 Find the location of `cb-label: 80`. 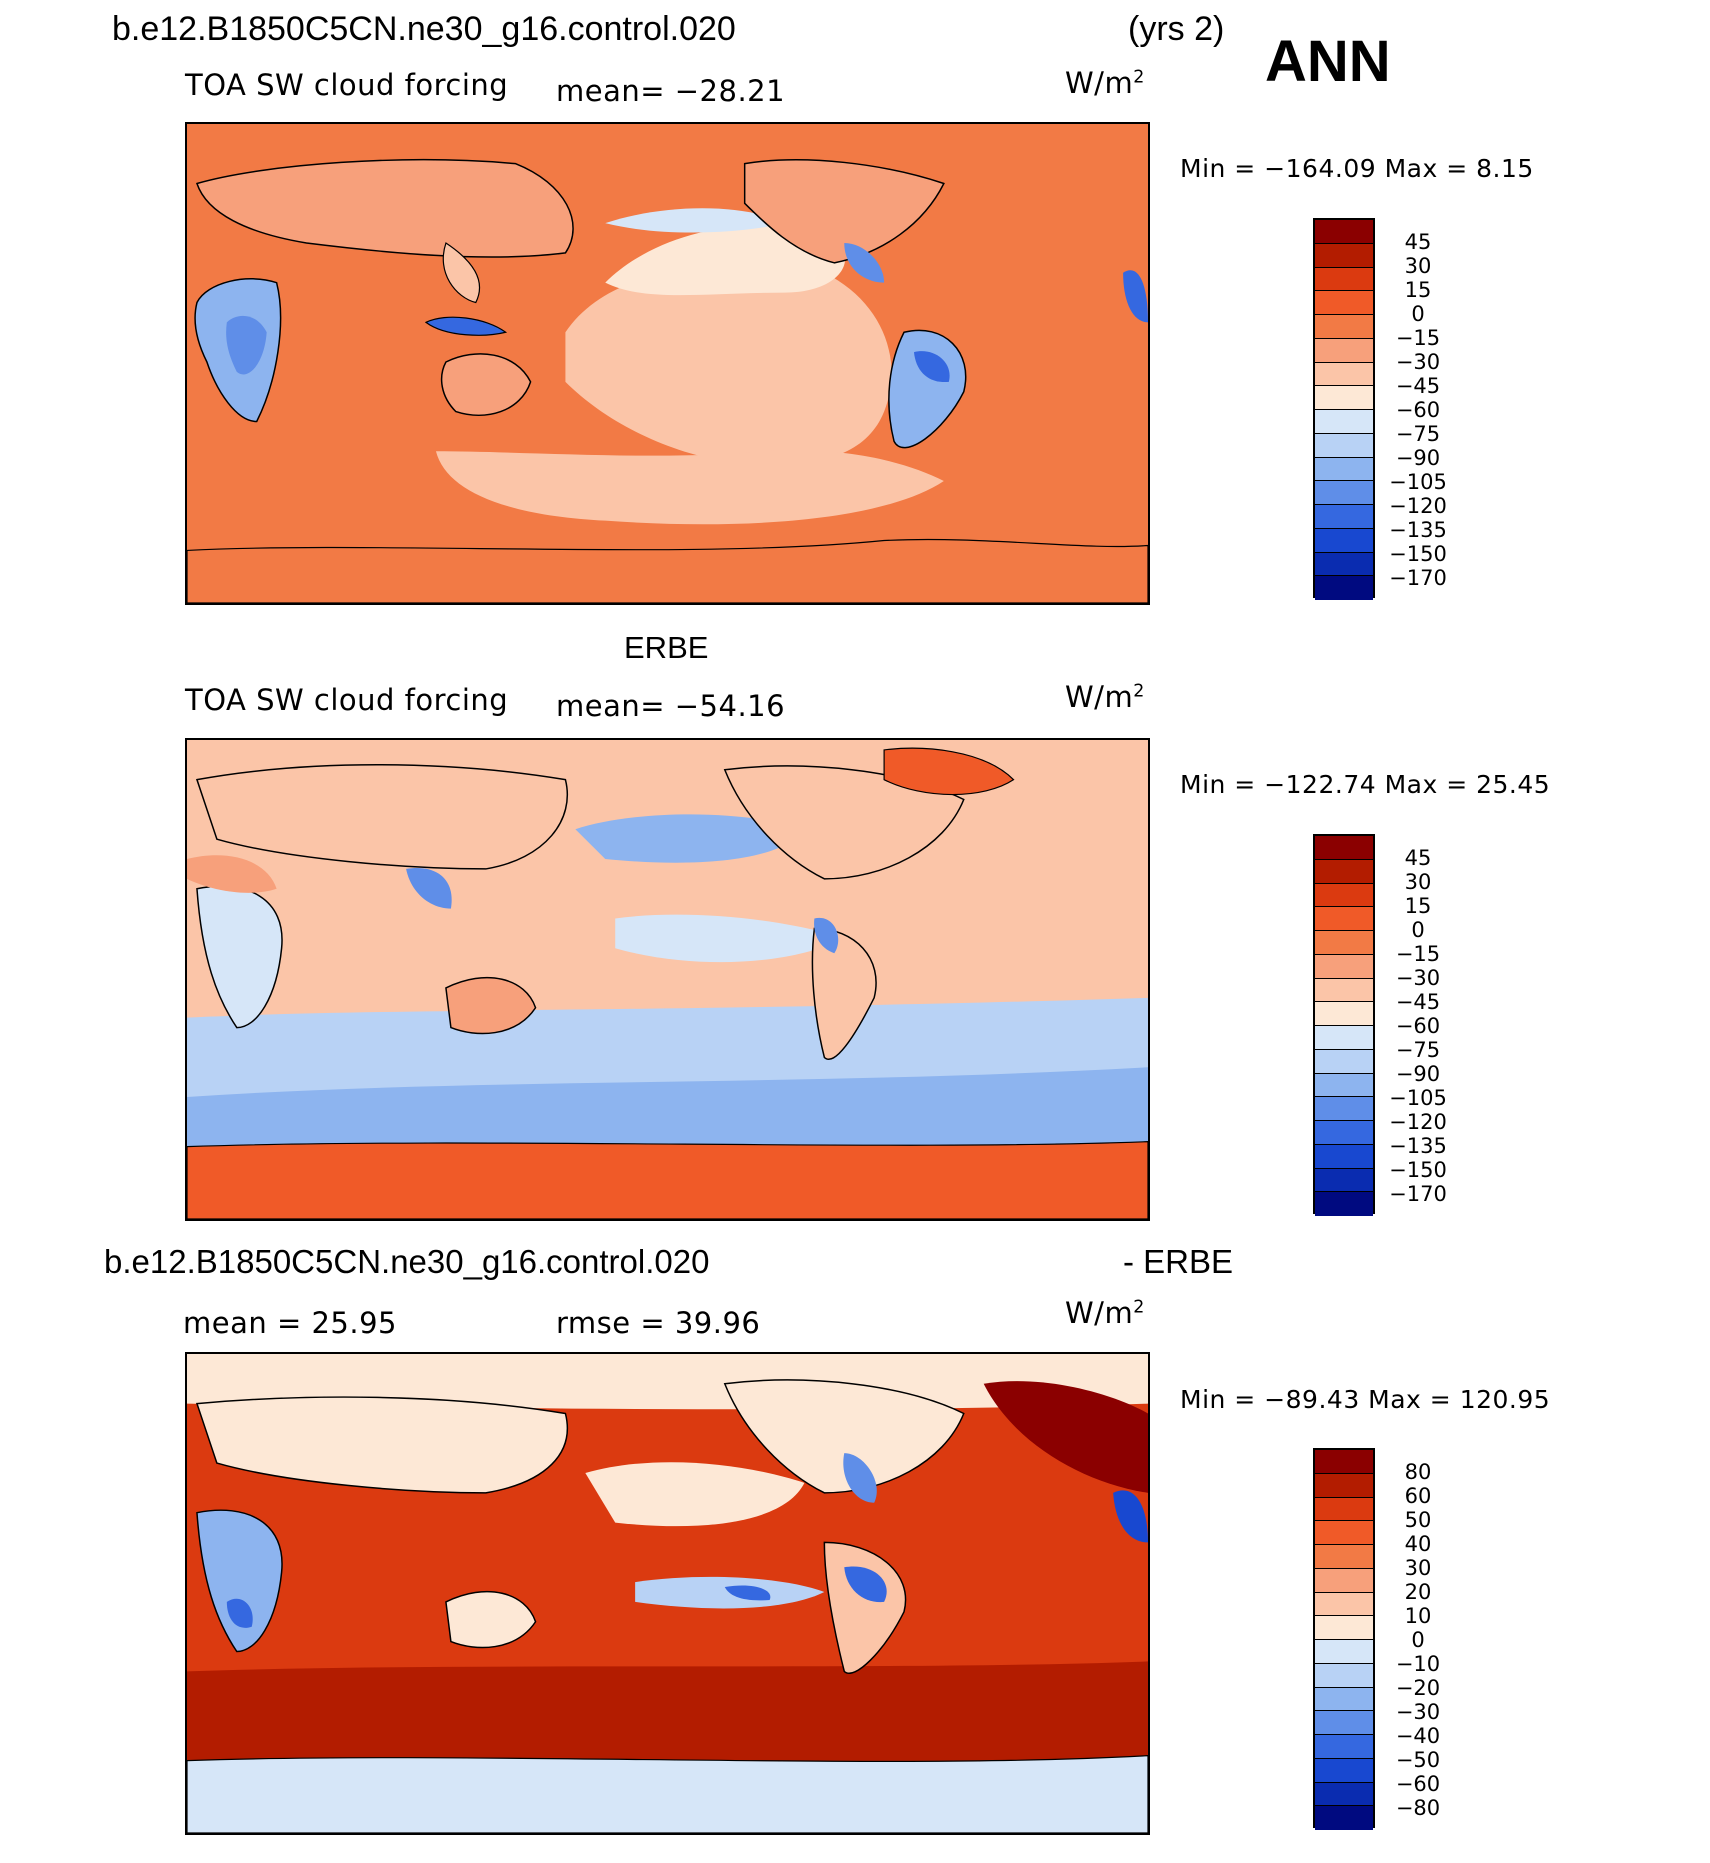

cb-label: 80 is located at coordinates (1418, 1472).